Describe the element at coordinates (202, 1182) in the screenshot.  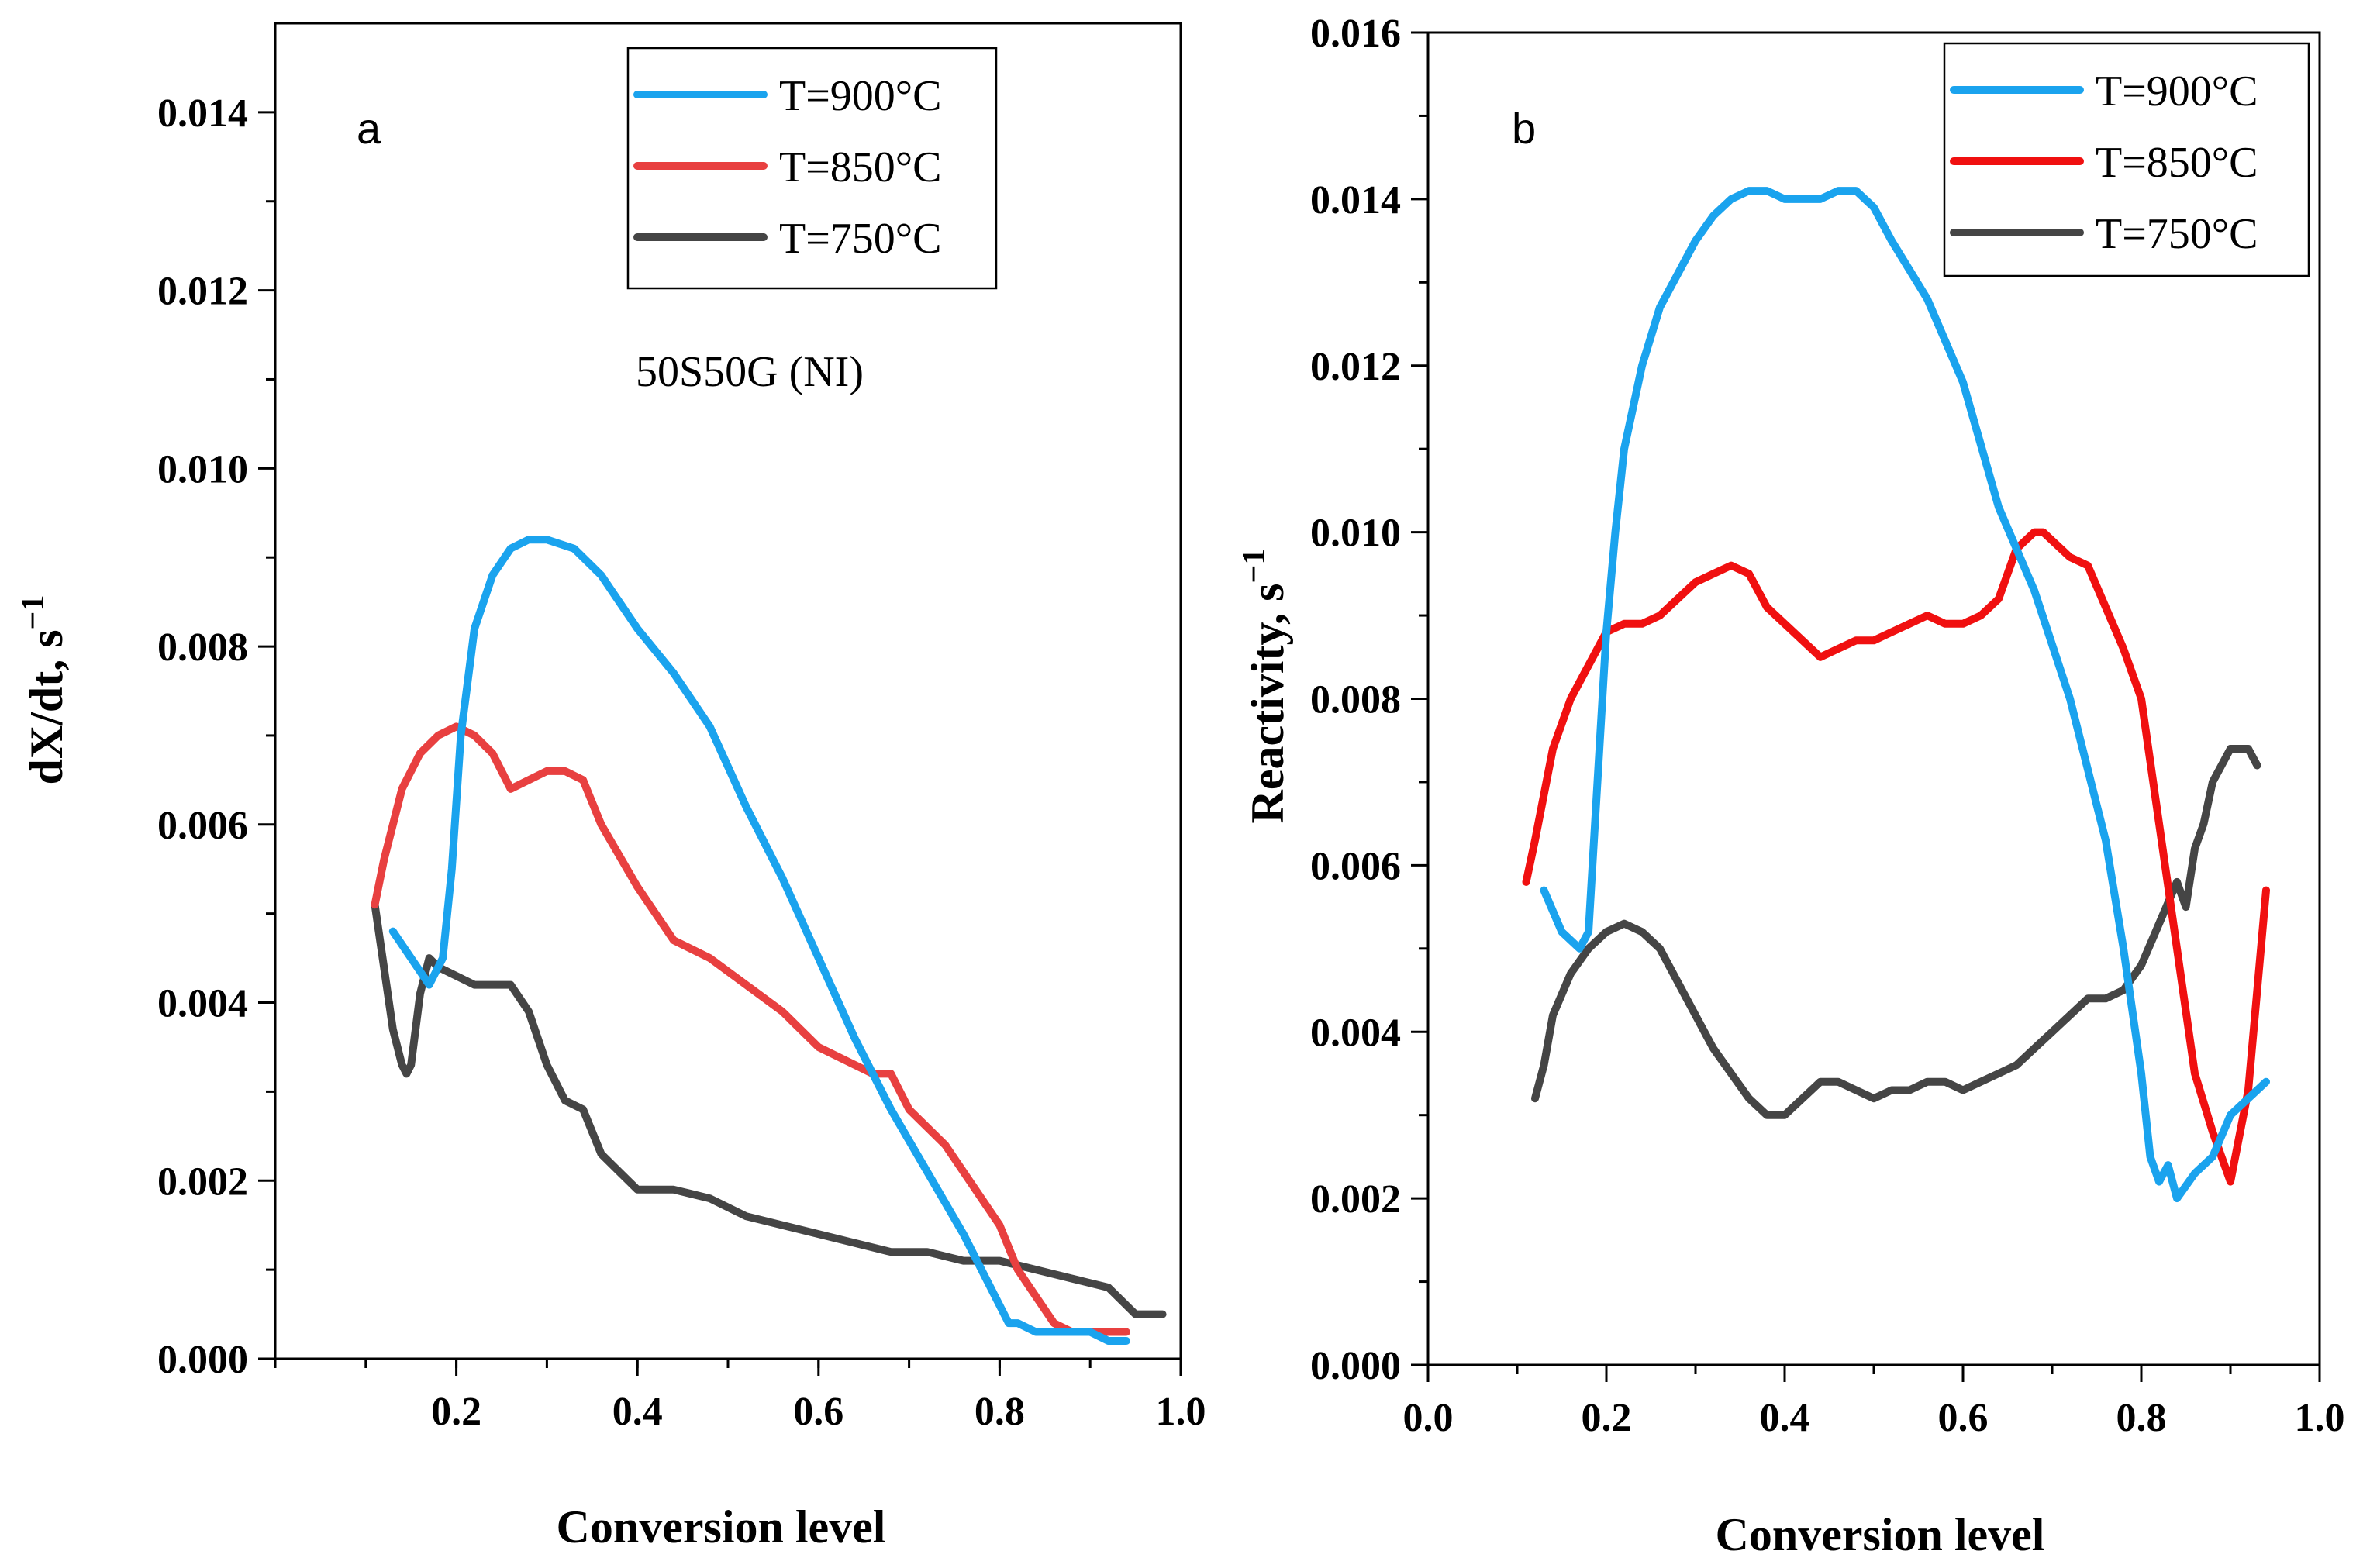
I see `panel-a-ytick-label: 0.002` at that location.